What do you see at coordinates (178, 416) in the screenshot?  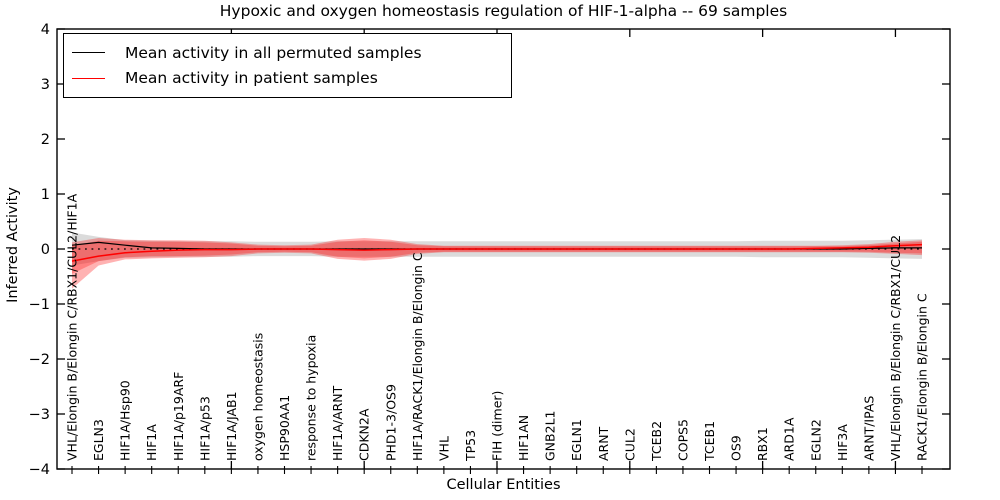 I see `svg-text: HIF1A/p19ARF` at bounding box center [178, 416].